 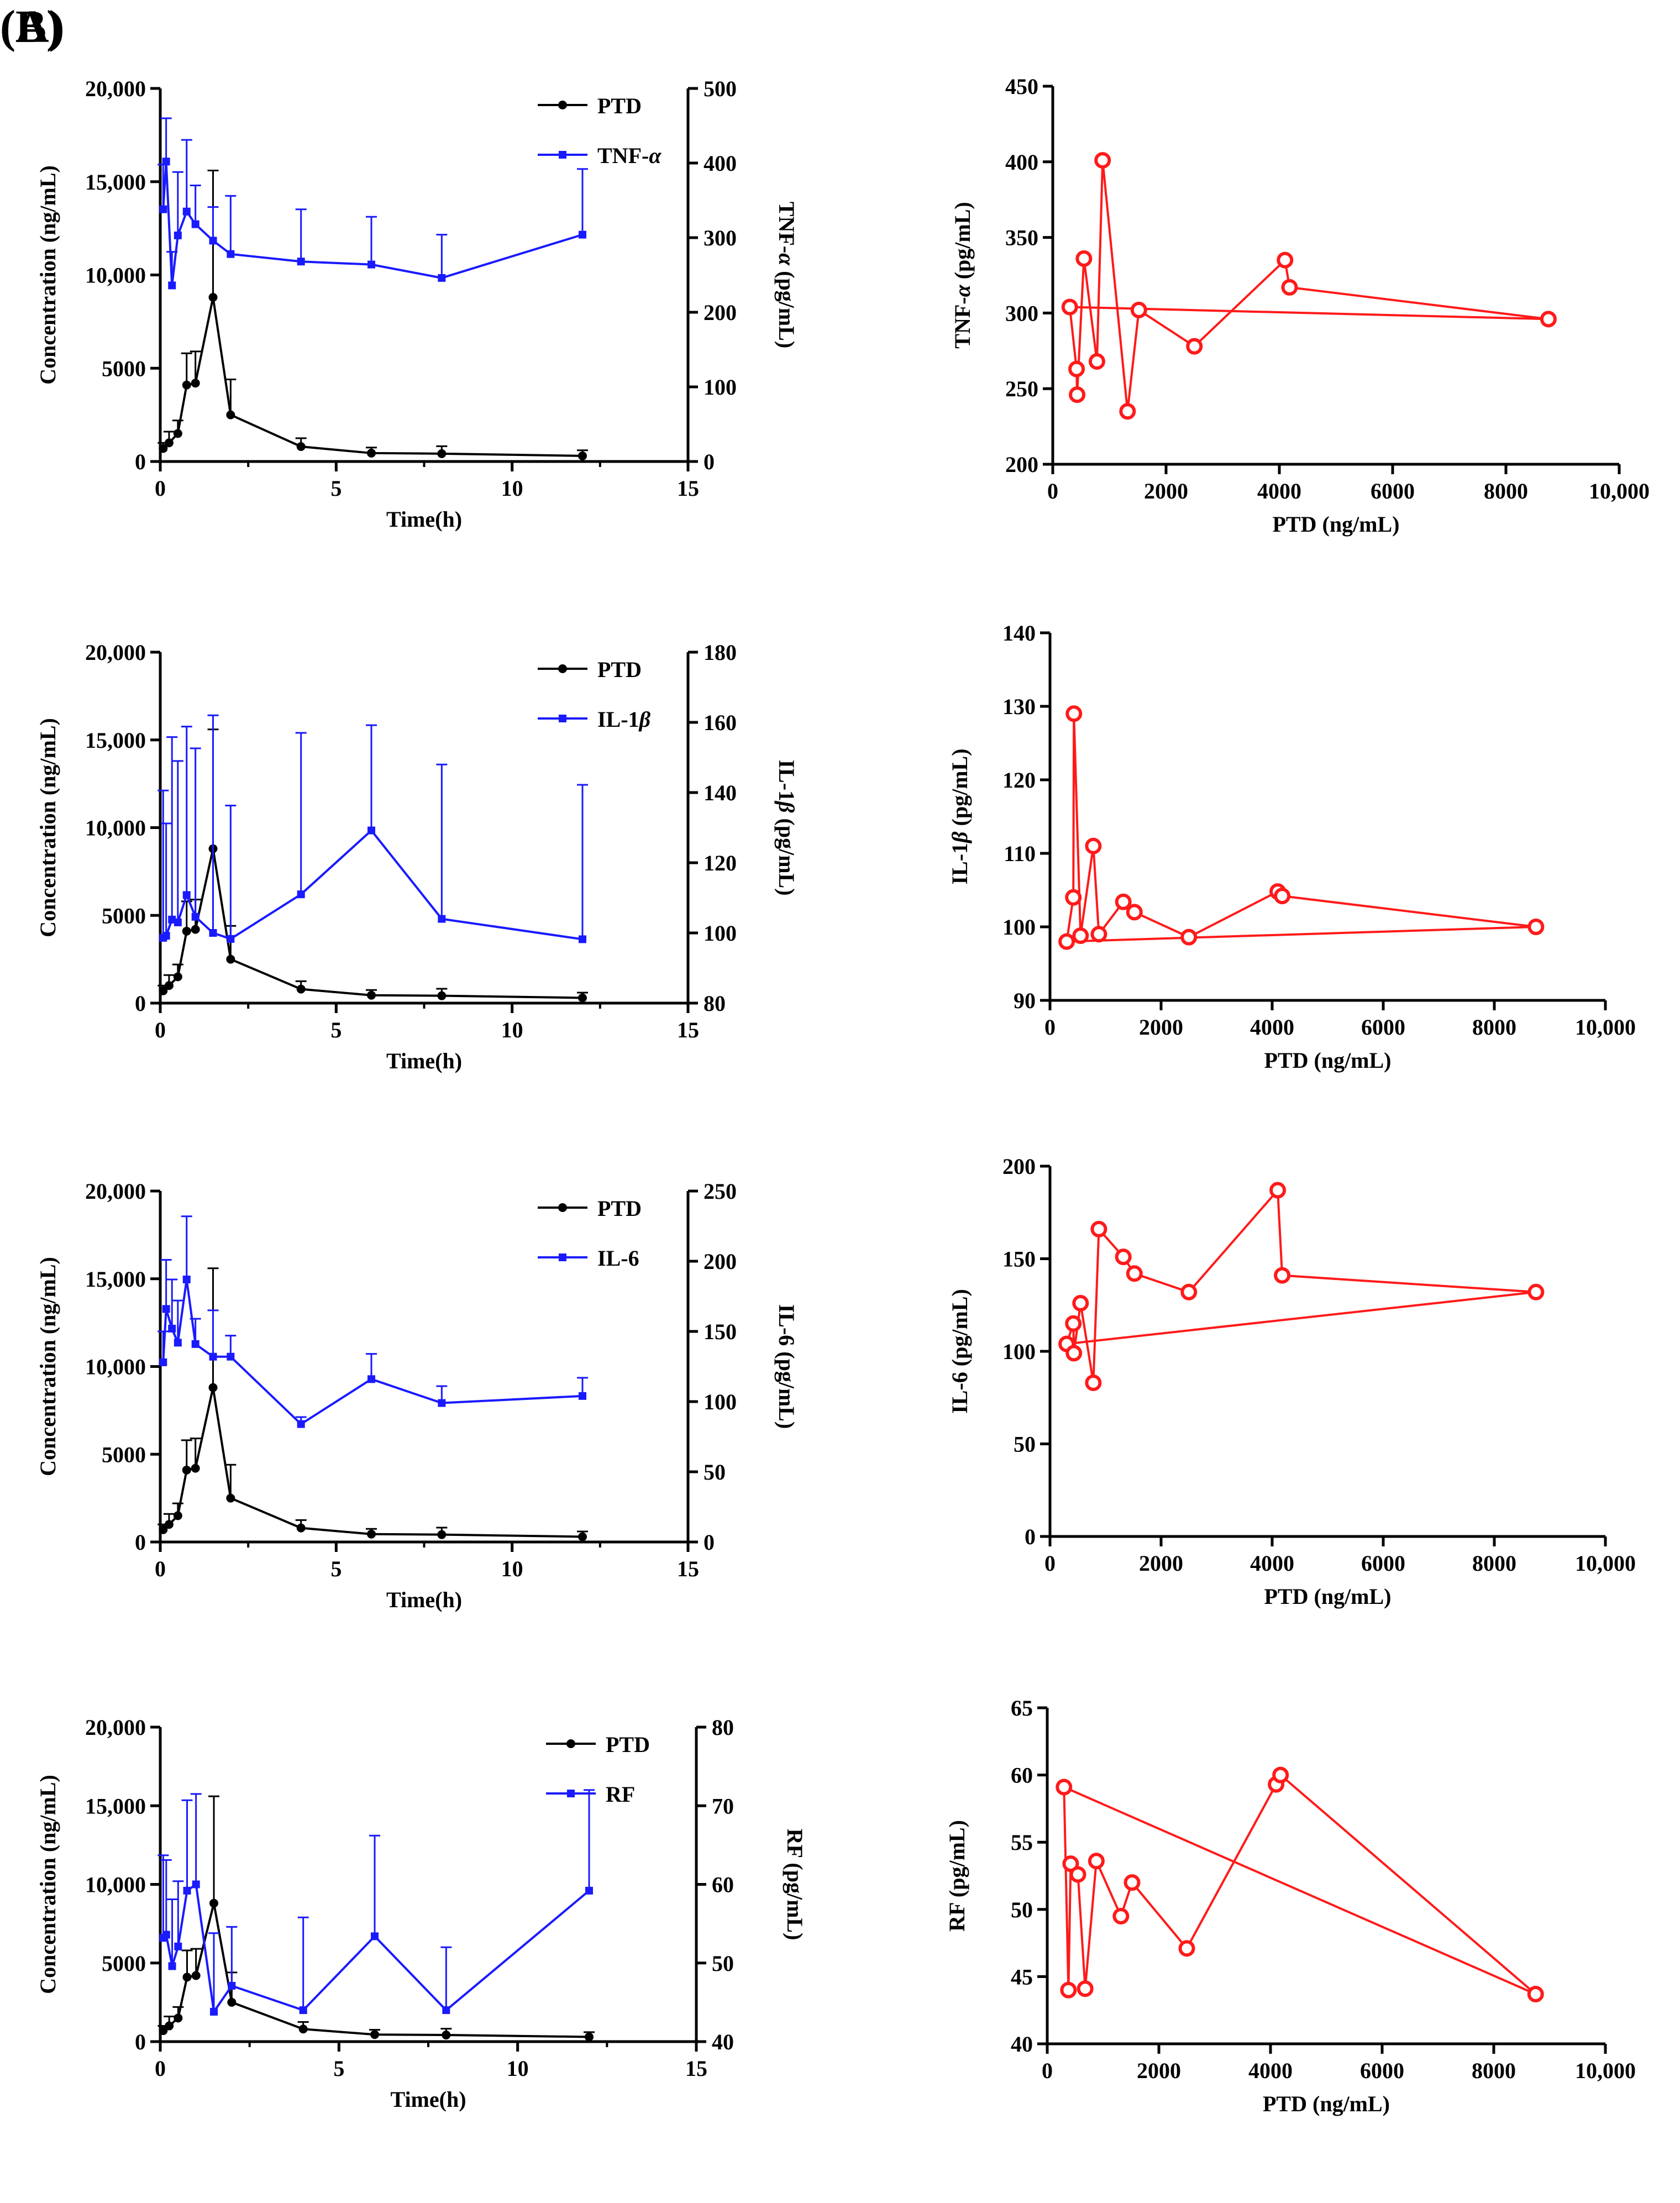 I want to click on y-tick-label: 300, so click(x=1021, y=314).